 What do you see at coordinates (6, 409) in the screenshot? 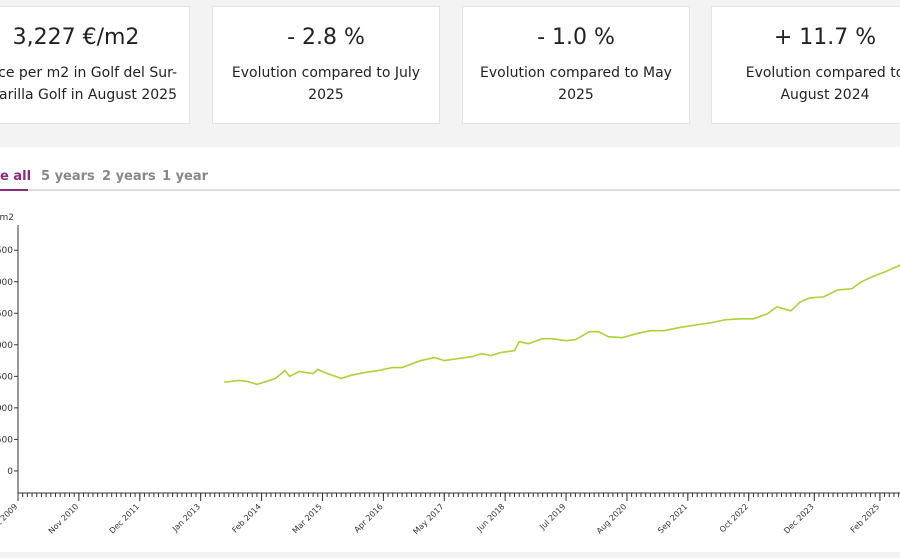
I see `y-tick-label: 1000` at bounding box center [6, 409].